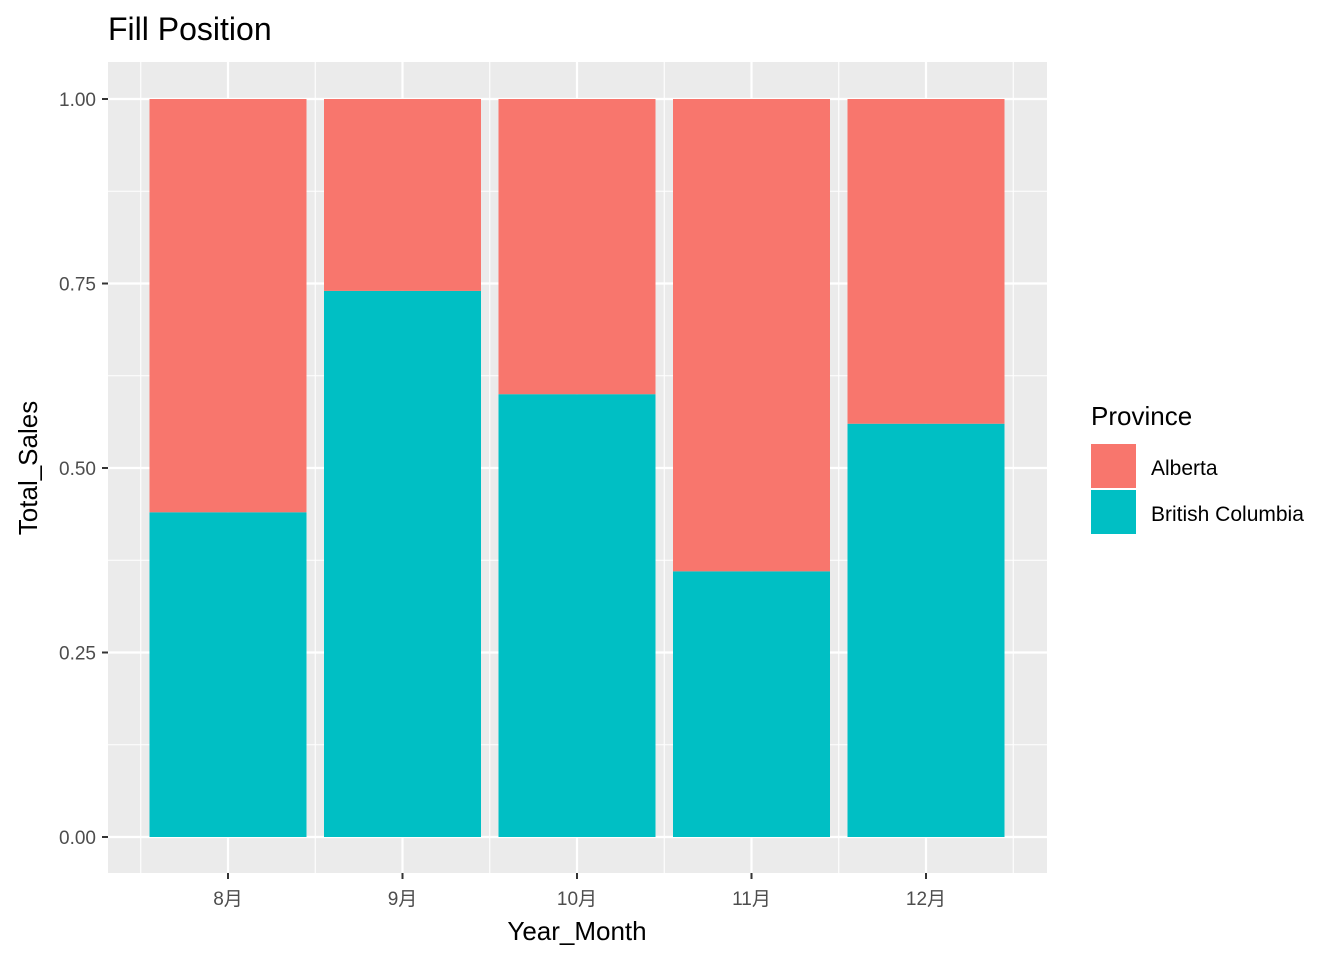  Describe the element at coordinates (77, 469) in the screenshot. I see `y-tick-label: 0.50` at that location.